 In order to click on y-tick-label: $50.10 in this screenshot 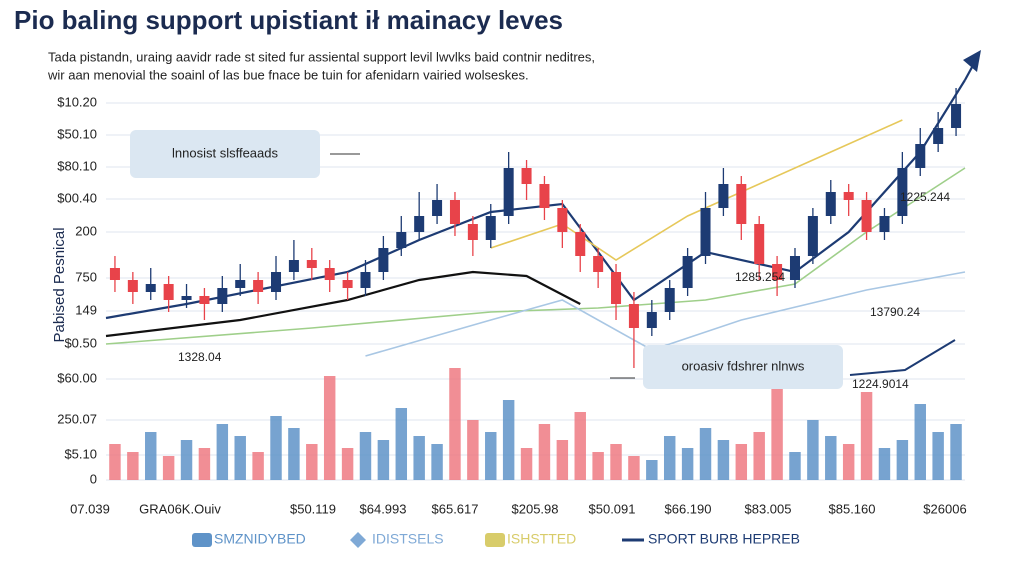, I will do `click(77, 133)`.